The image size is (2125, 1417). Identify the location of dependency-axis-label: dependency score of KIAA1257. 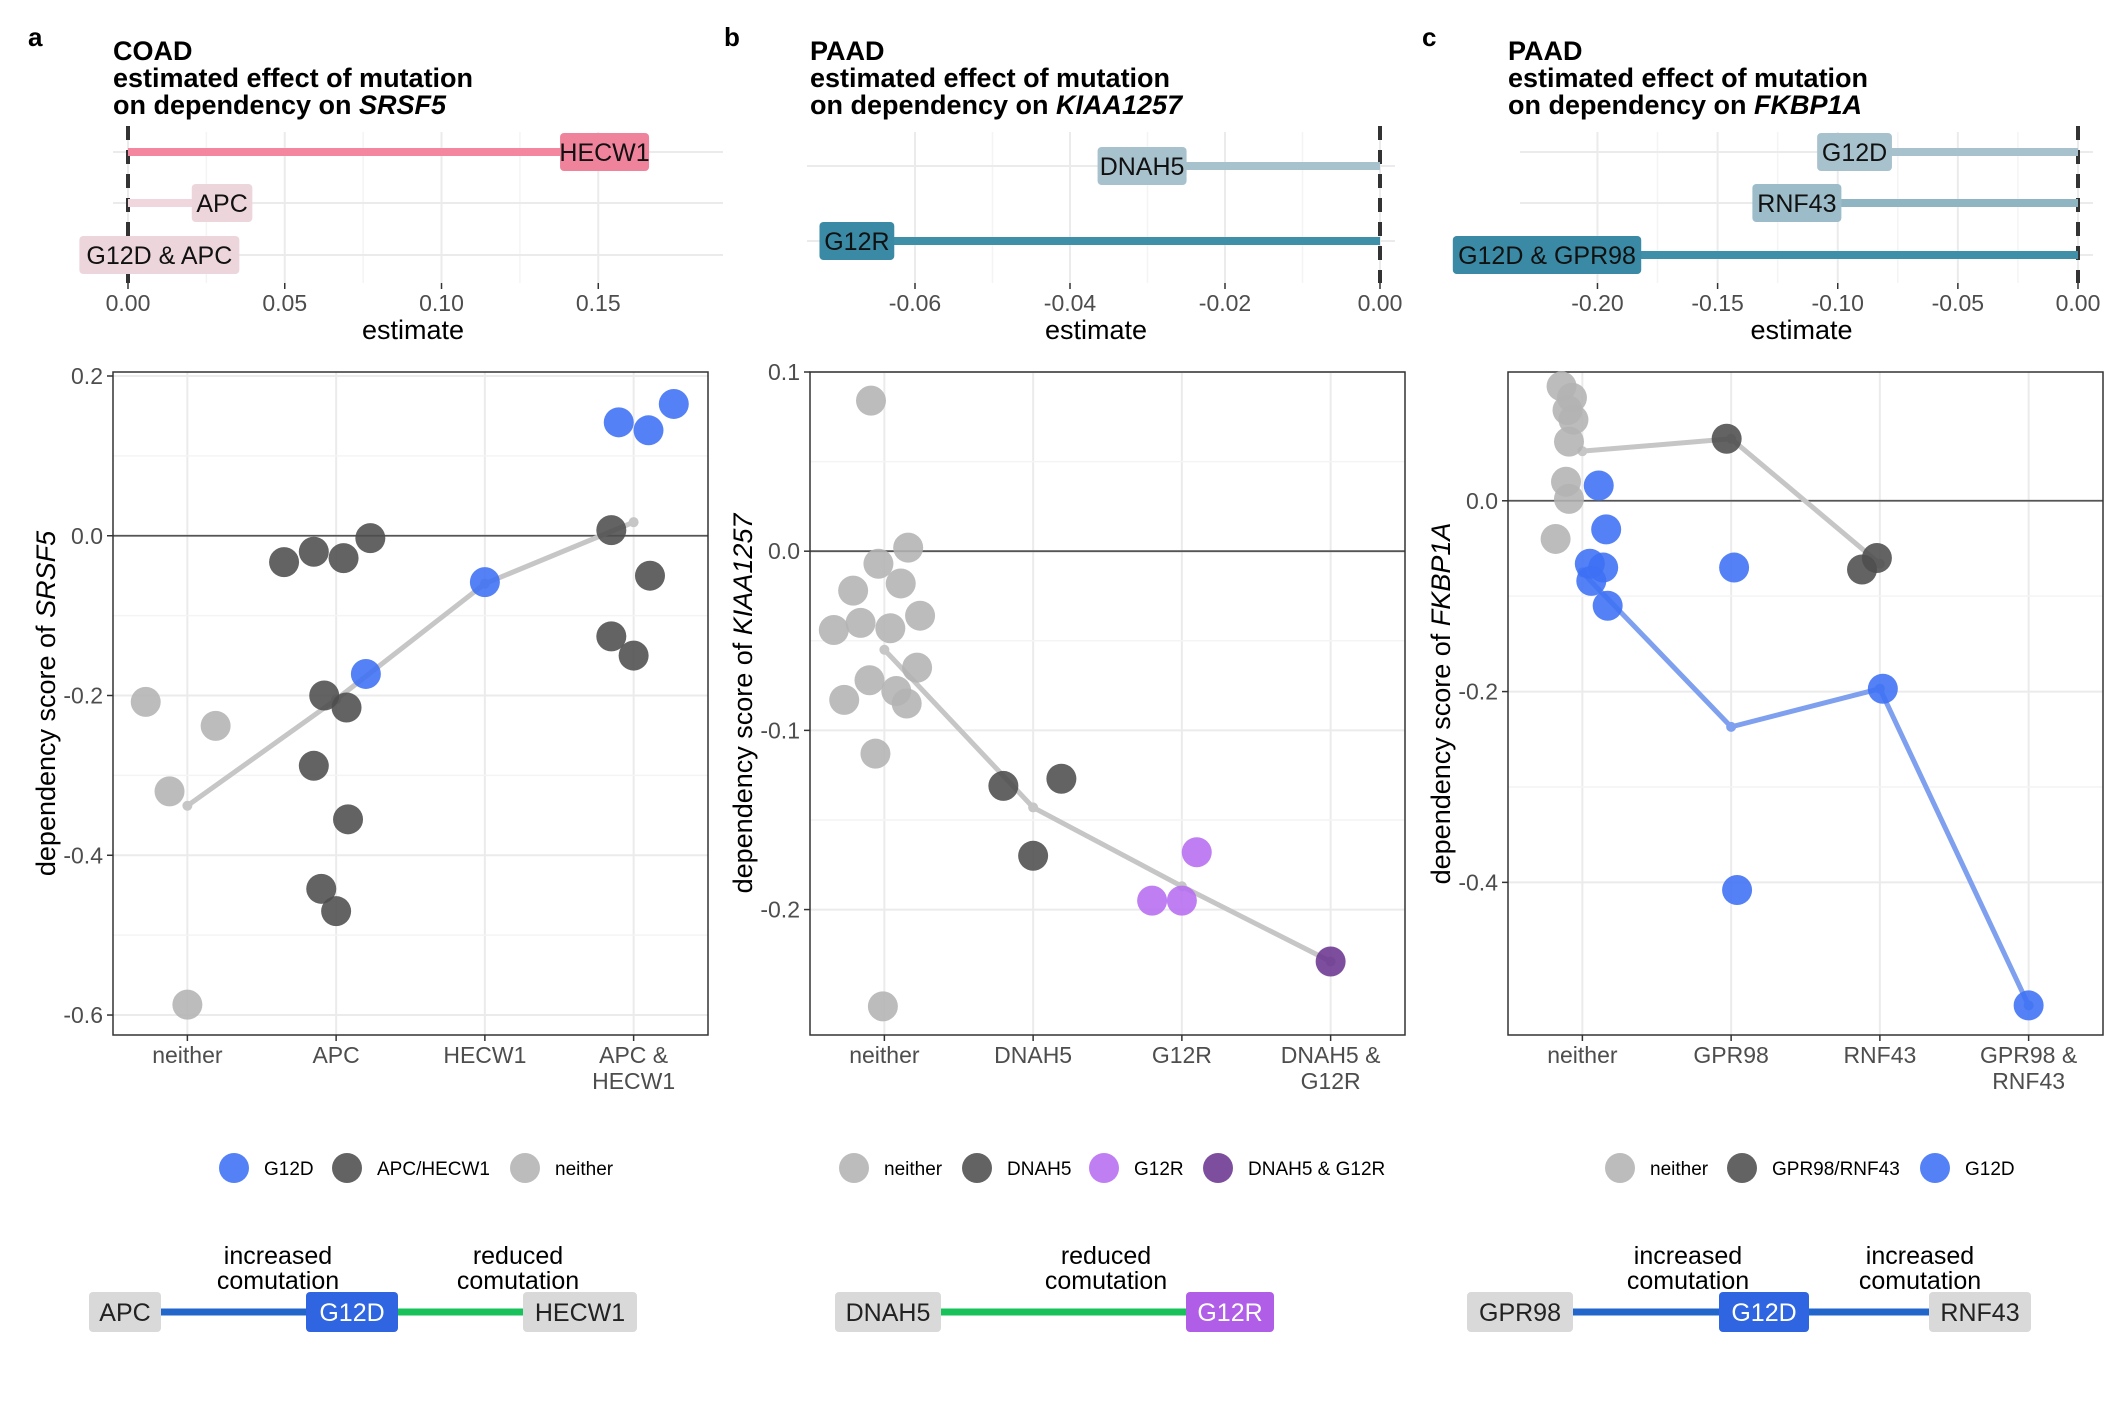
(743, 703).